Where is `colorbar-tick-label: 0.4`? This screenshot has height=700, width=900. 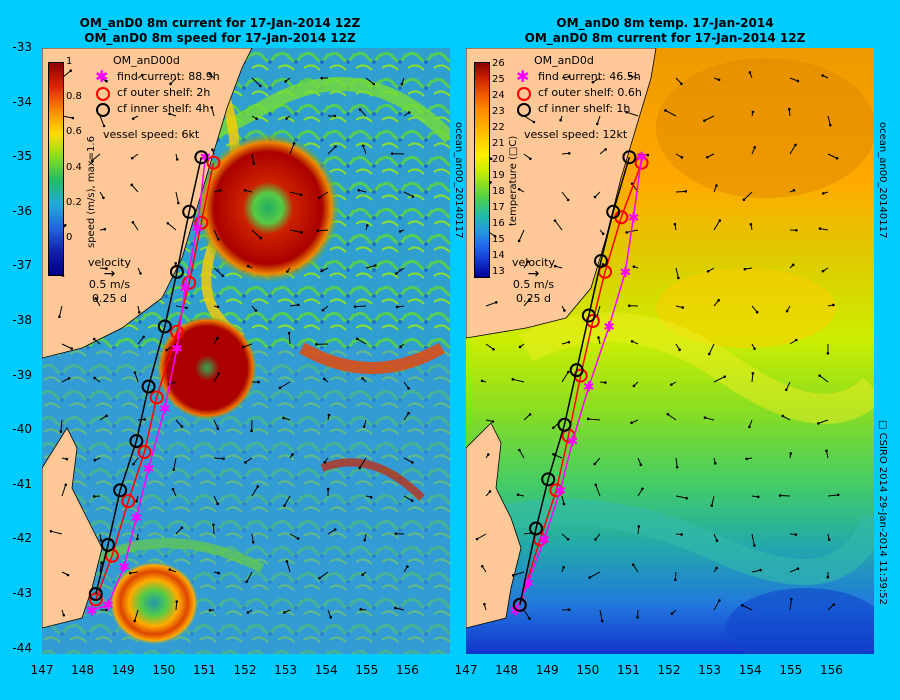
colorbar-tick-label: 0.4 is located at coordinates (74, 167).